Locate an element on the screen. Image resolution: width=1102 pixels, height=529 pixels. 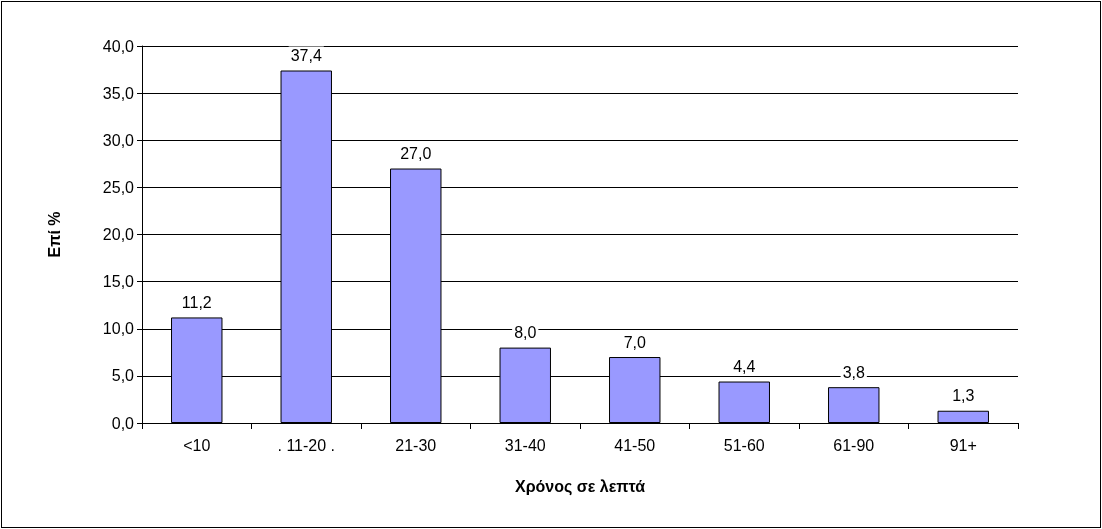
data-label: 8,0 is located at coordinates (525, 333).